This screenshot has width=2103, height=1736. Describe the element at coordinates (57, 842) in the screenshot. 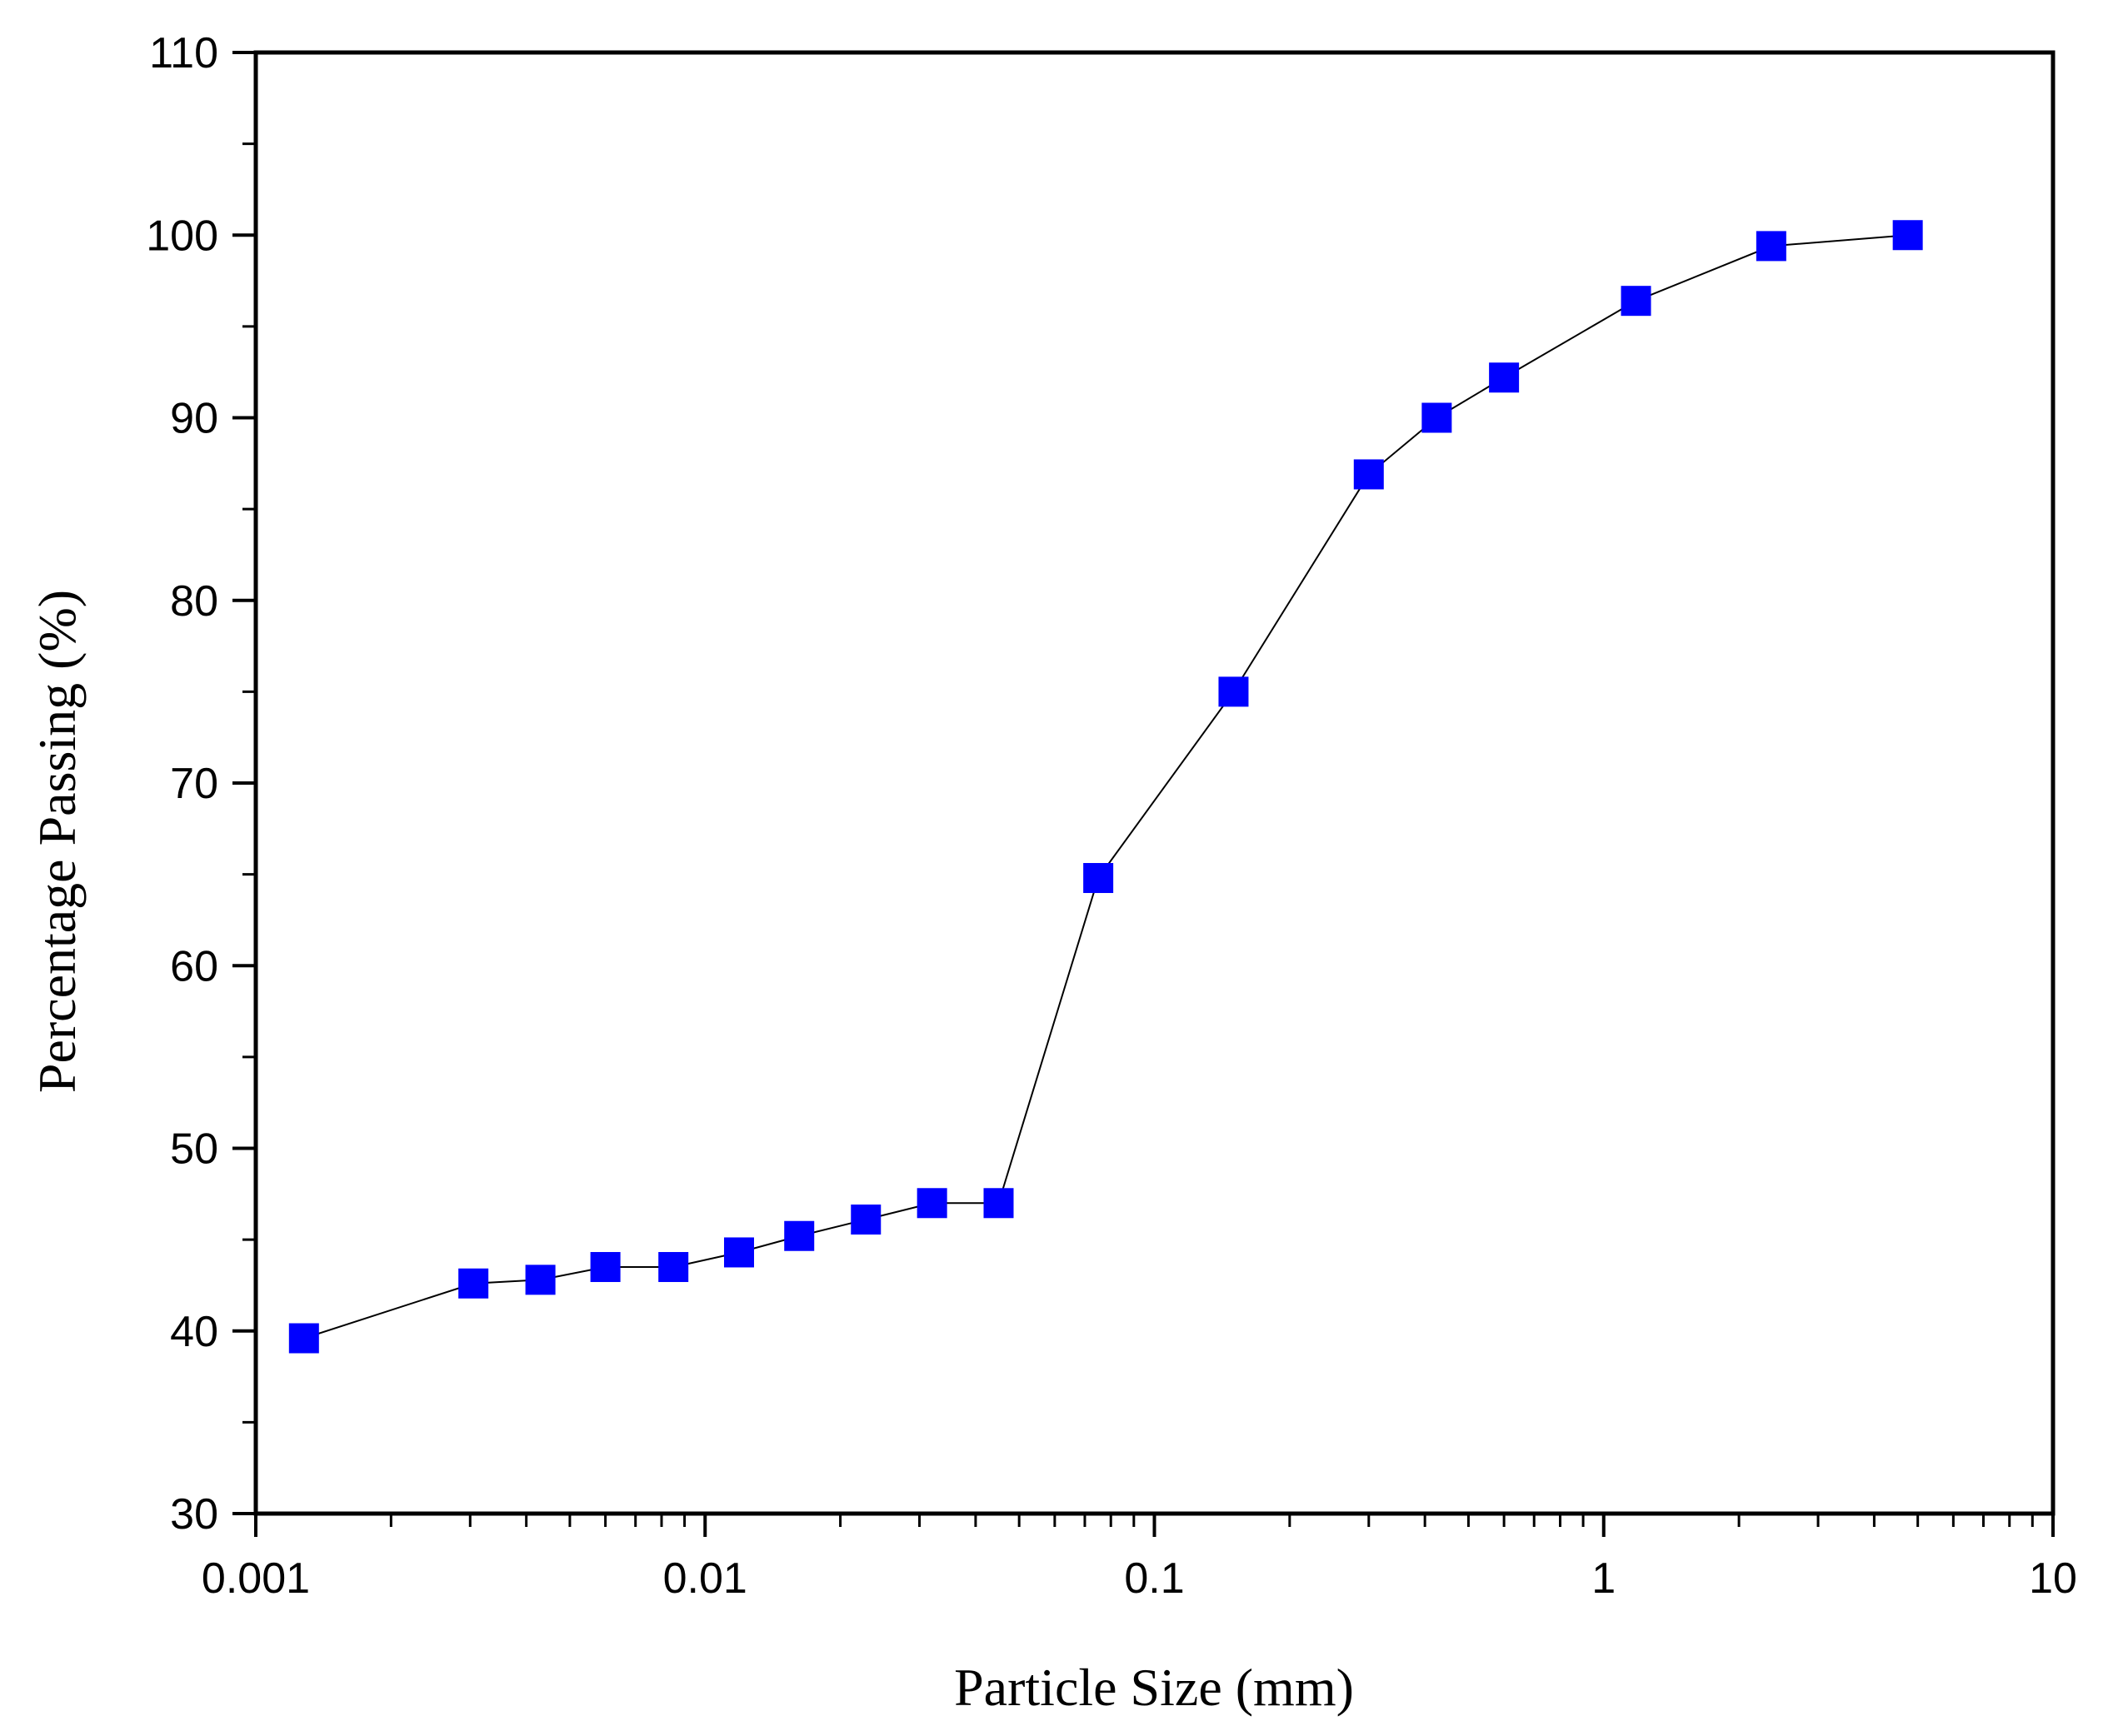

I see `y-axis-title: Percentage Passing (%)` at that location.